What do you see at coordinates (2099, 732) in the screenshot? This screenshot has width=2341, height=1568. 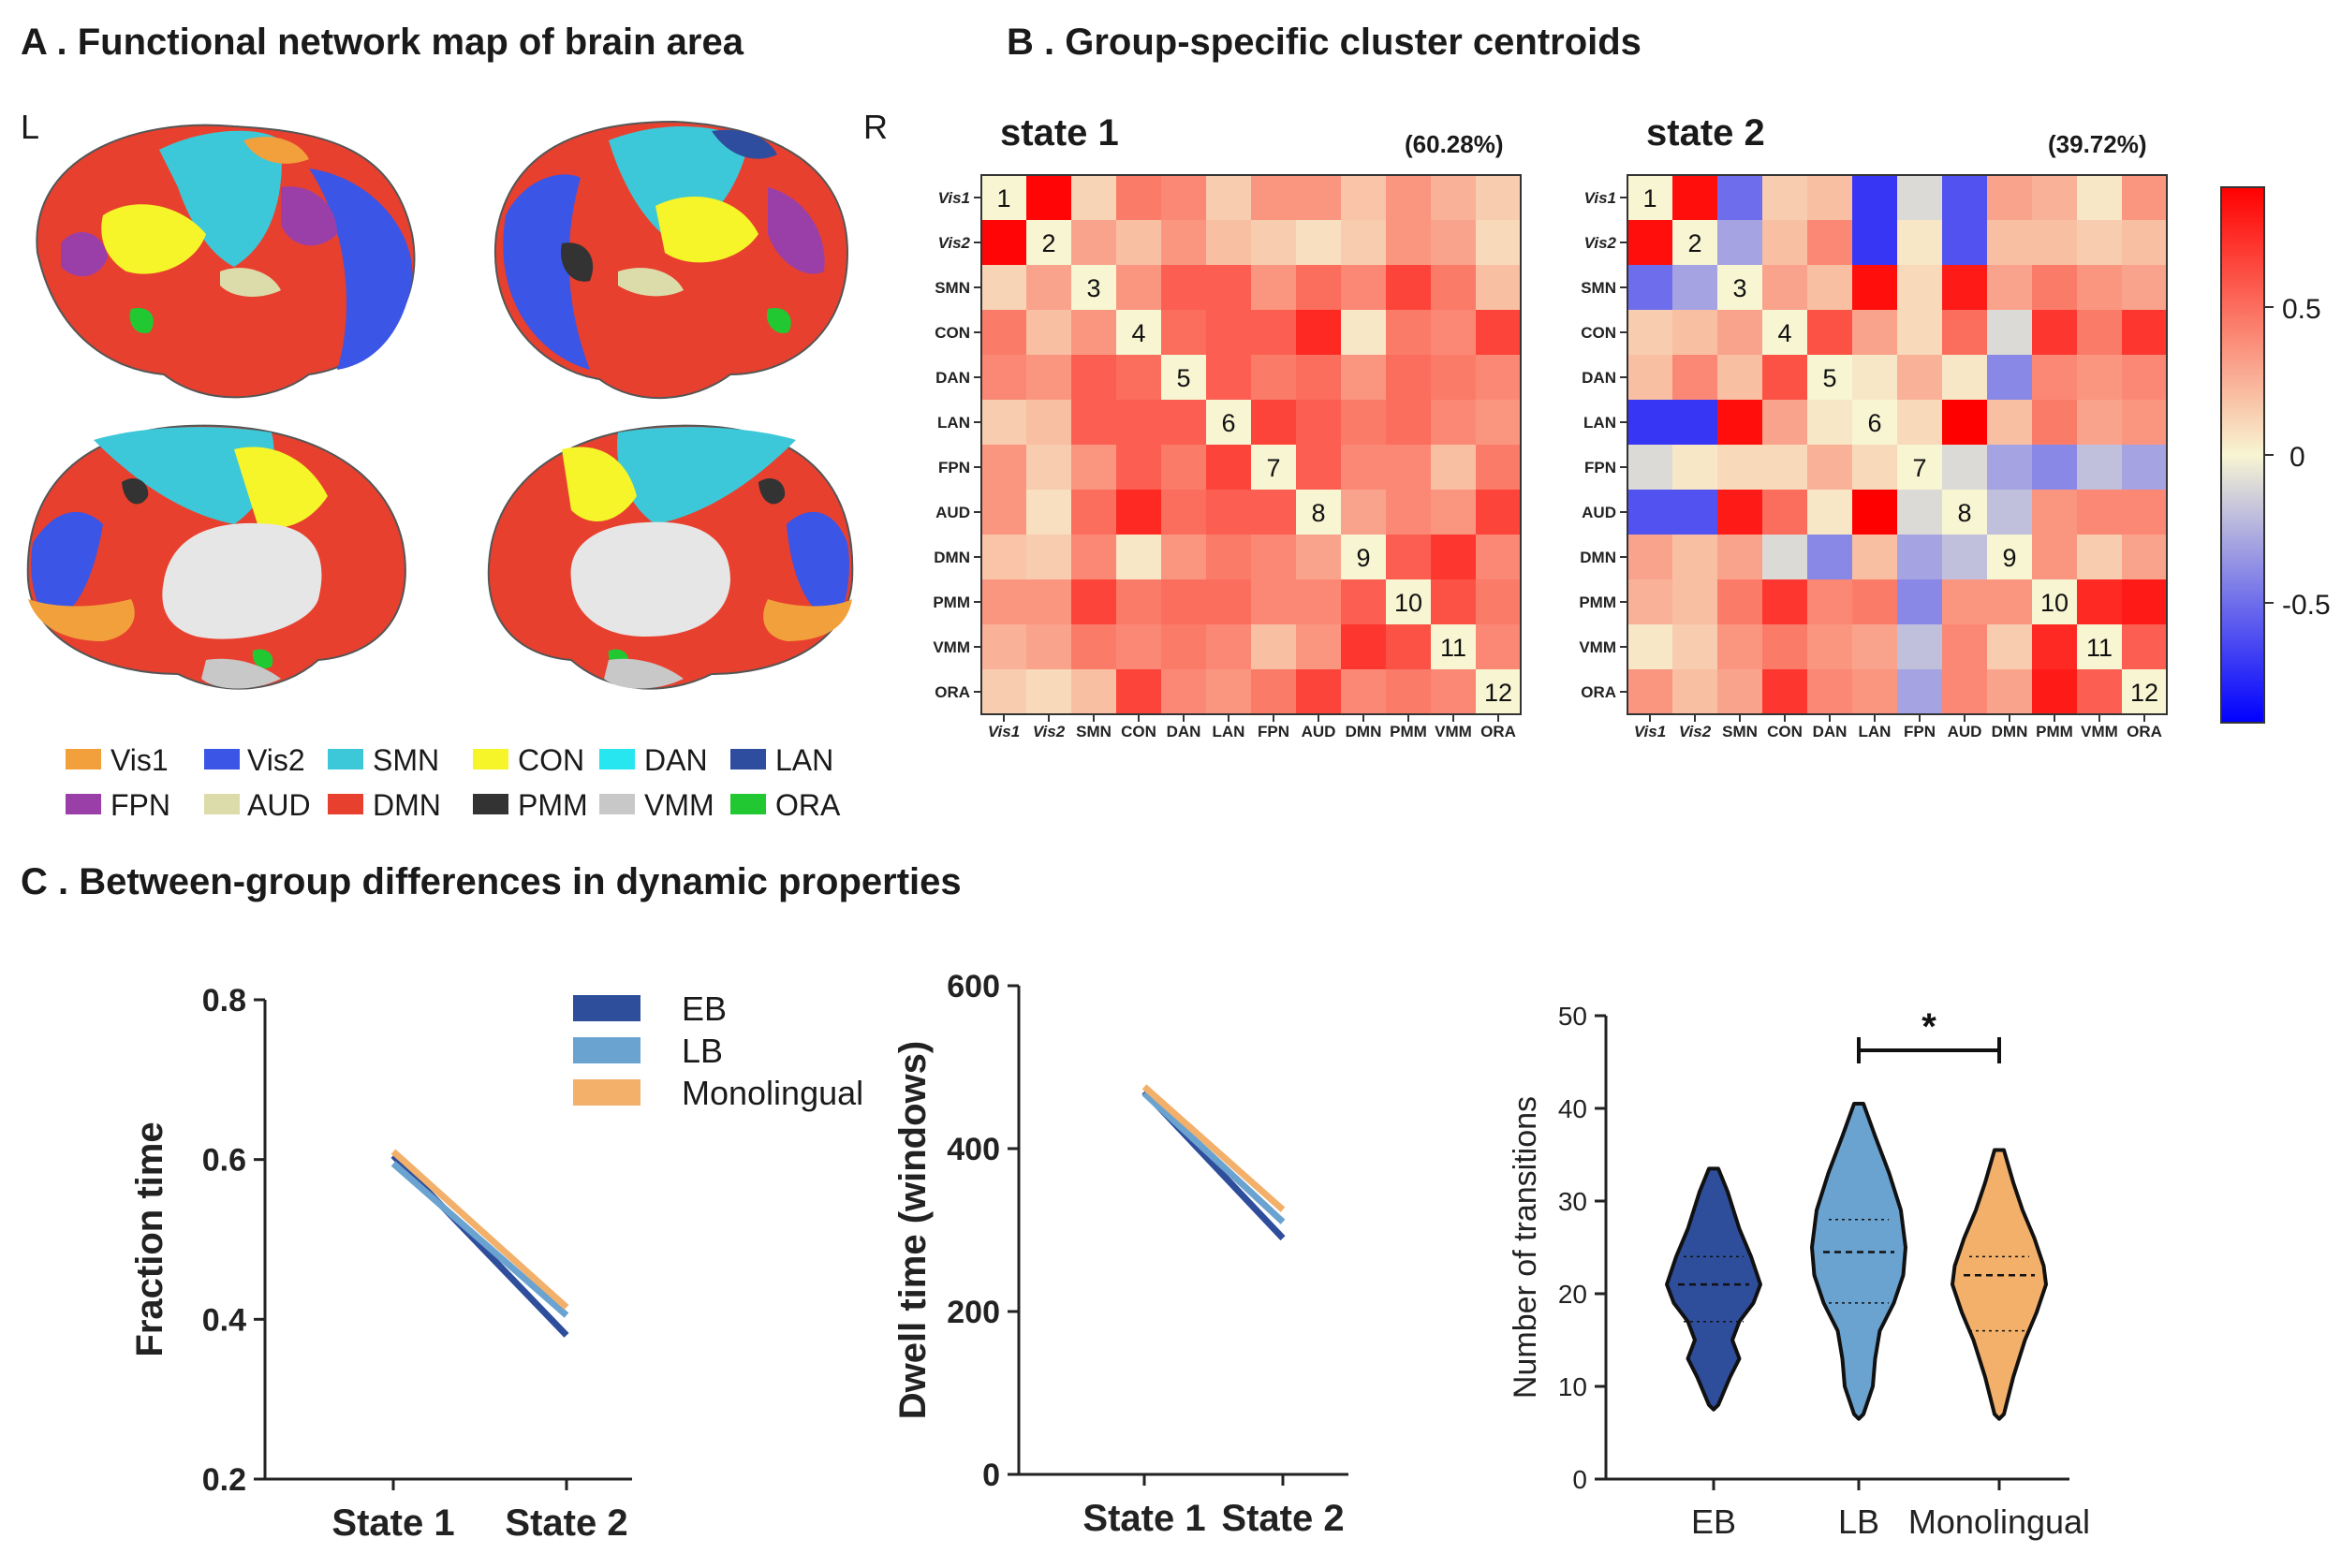 I see `heatmap-col-label: VMM` at bounding box center [2099, 732].